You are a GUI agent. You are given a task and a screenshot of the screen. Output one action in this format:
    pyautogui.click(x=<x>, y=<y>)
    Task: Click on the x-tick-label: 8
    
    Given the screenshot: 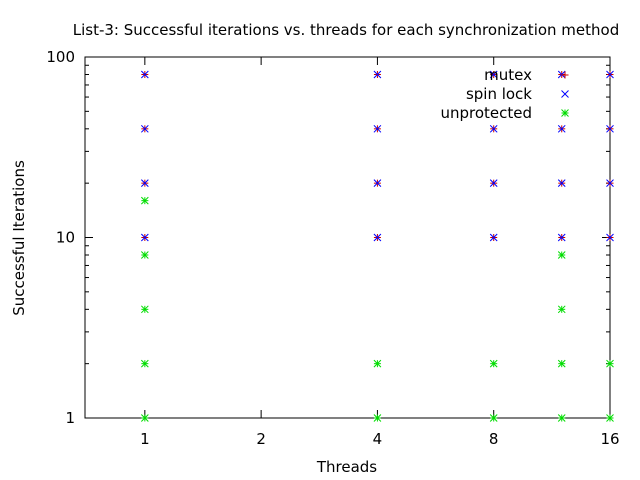 What is the action you would take?
    pyautogui.click(x=494, y=439)
    